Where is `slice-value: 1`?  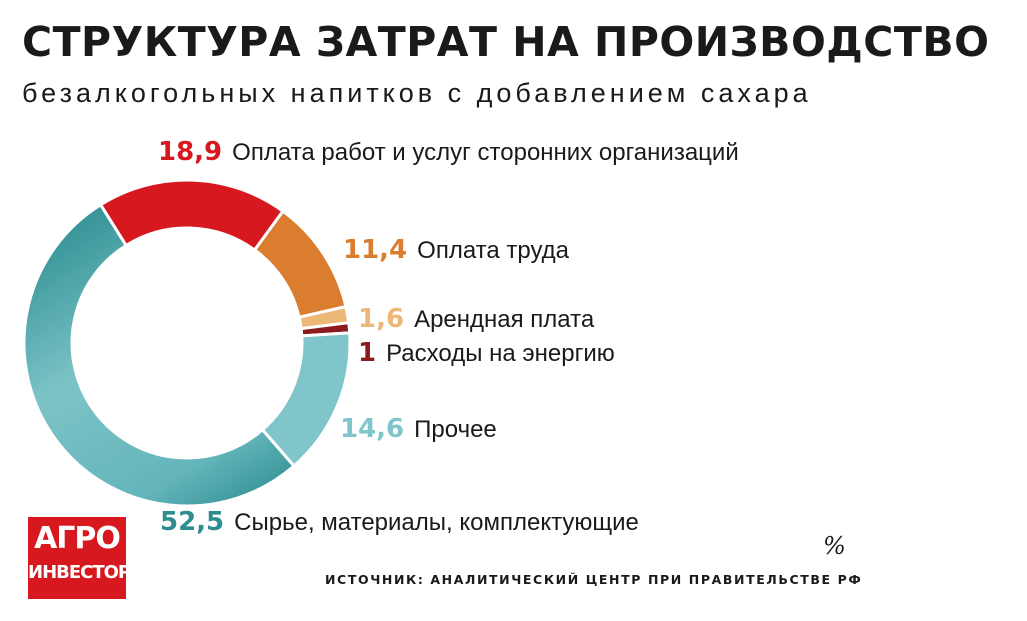 slice-value: 1 is located at coordinates (367, 353).